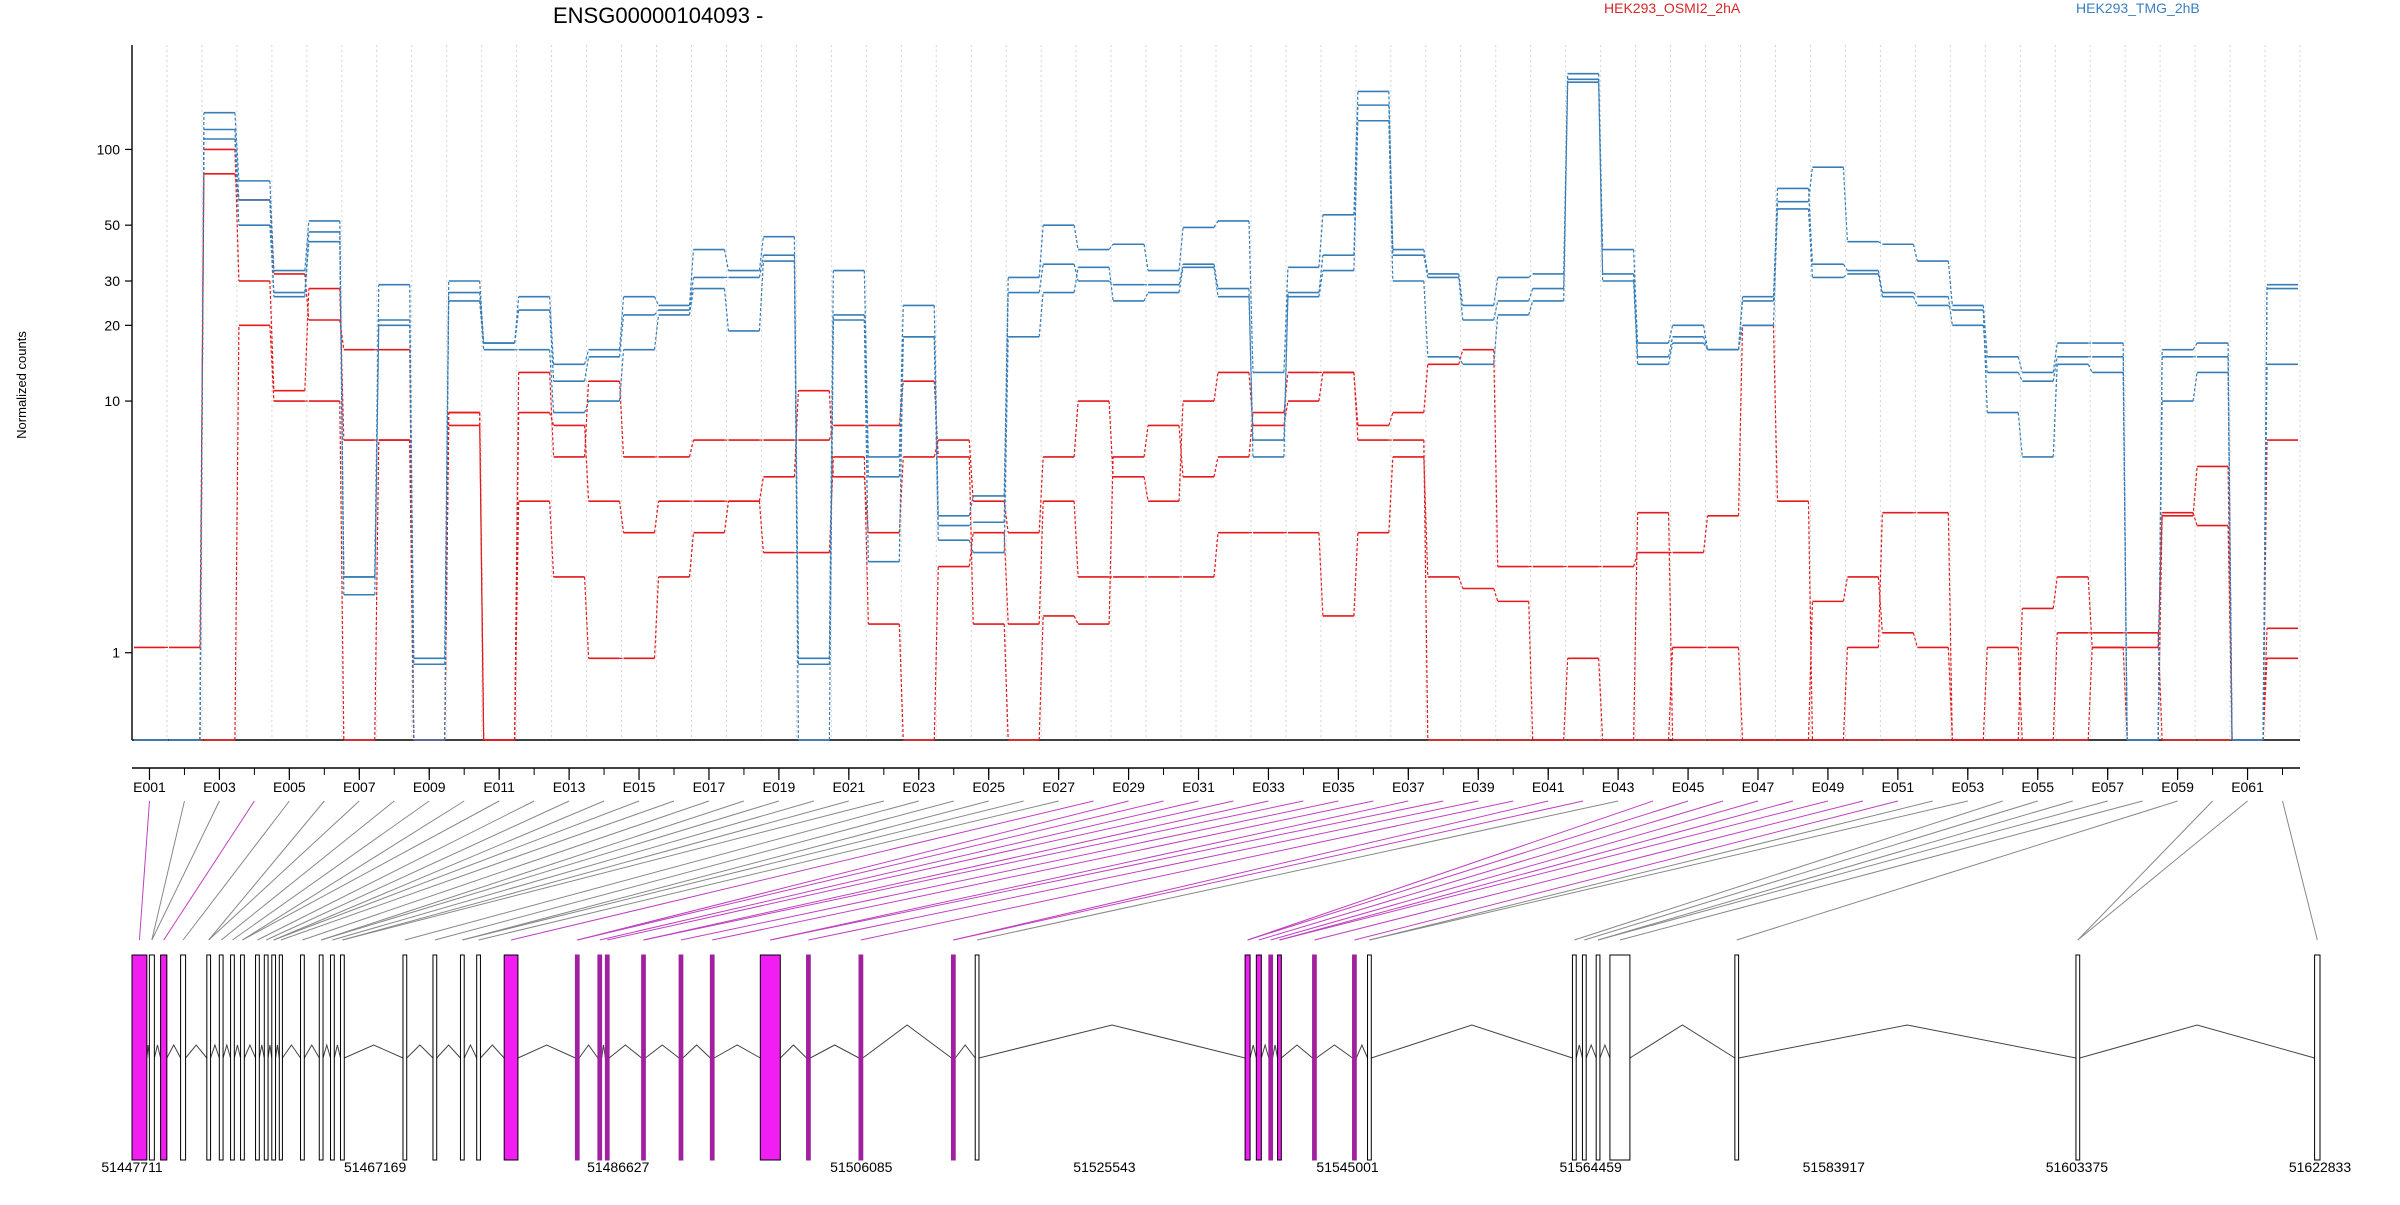 Image resolution: width=2400 pixels, height=1205 pixels. I want to click on y-tick-label: 50, so click(112, 225).